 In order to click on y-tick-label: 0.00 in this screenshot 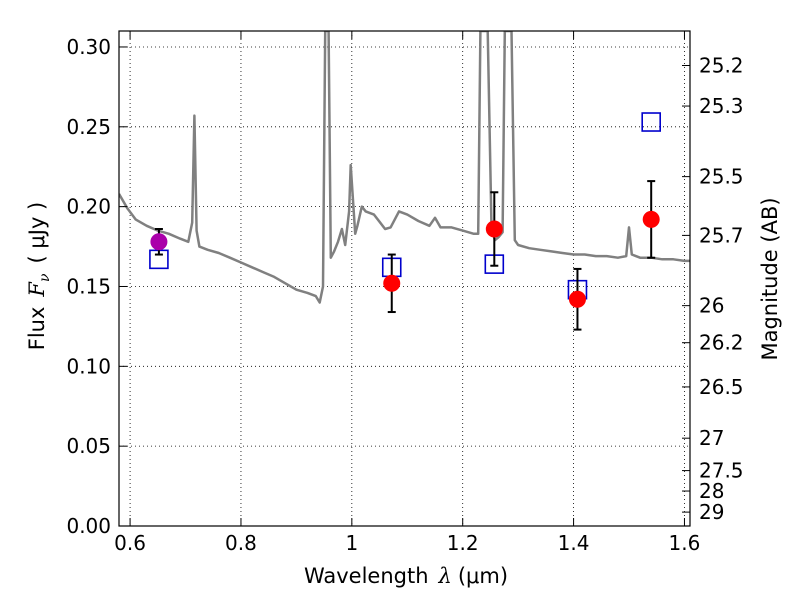, I will do `click(88, 526)`.